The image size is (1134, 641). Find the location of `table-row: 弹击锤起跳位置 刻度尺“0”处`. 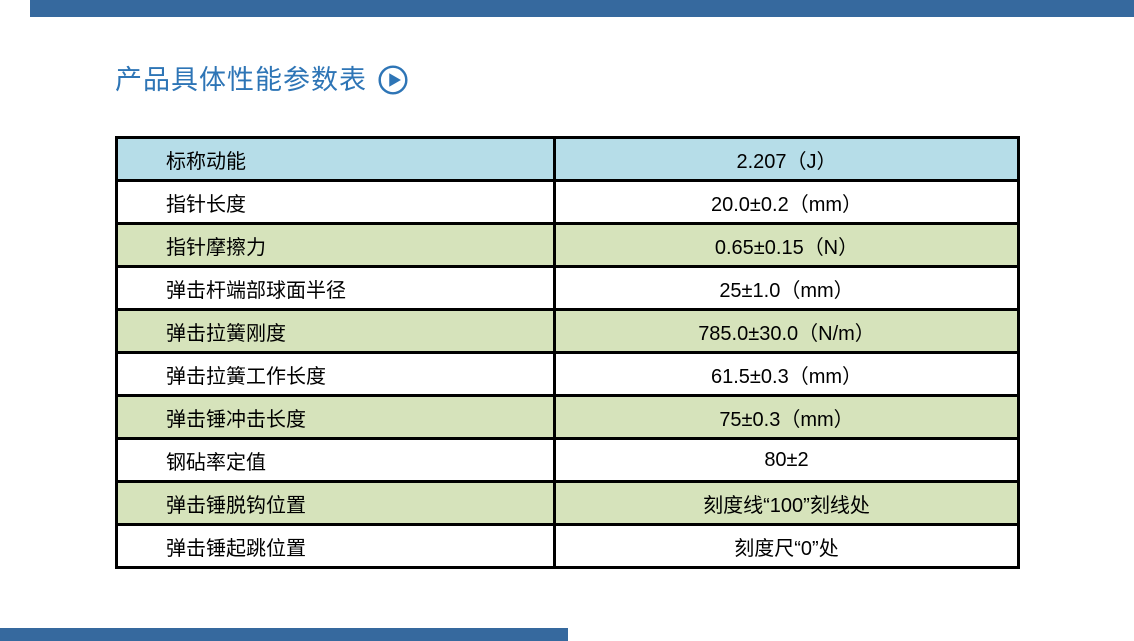

table-row: 弹击锤起跳位置 刻度尺“0”处 is located at coordinates (567, 546).